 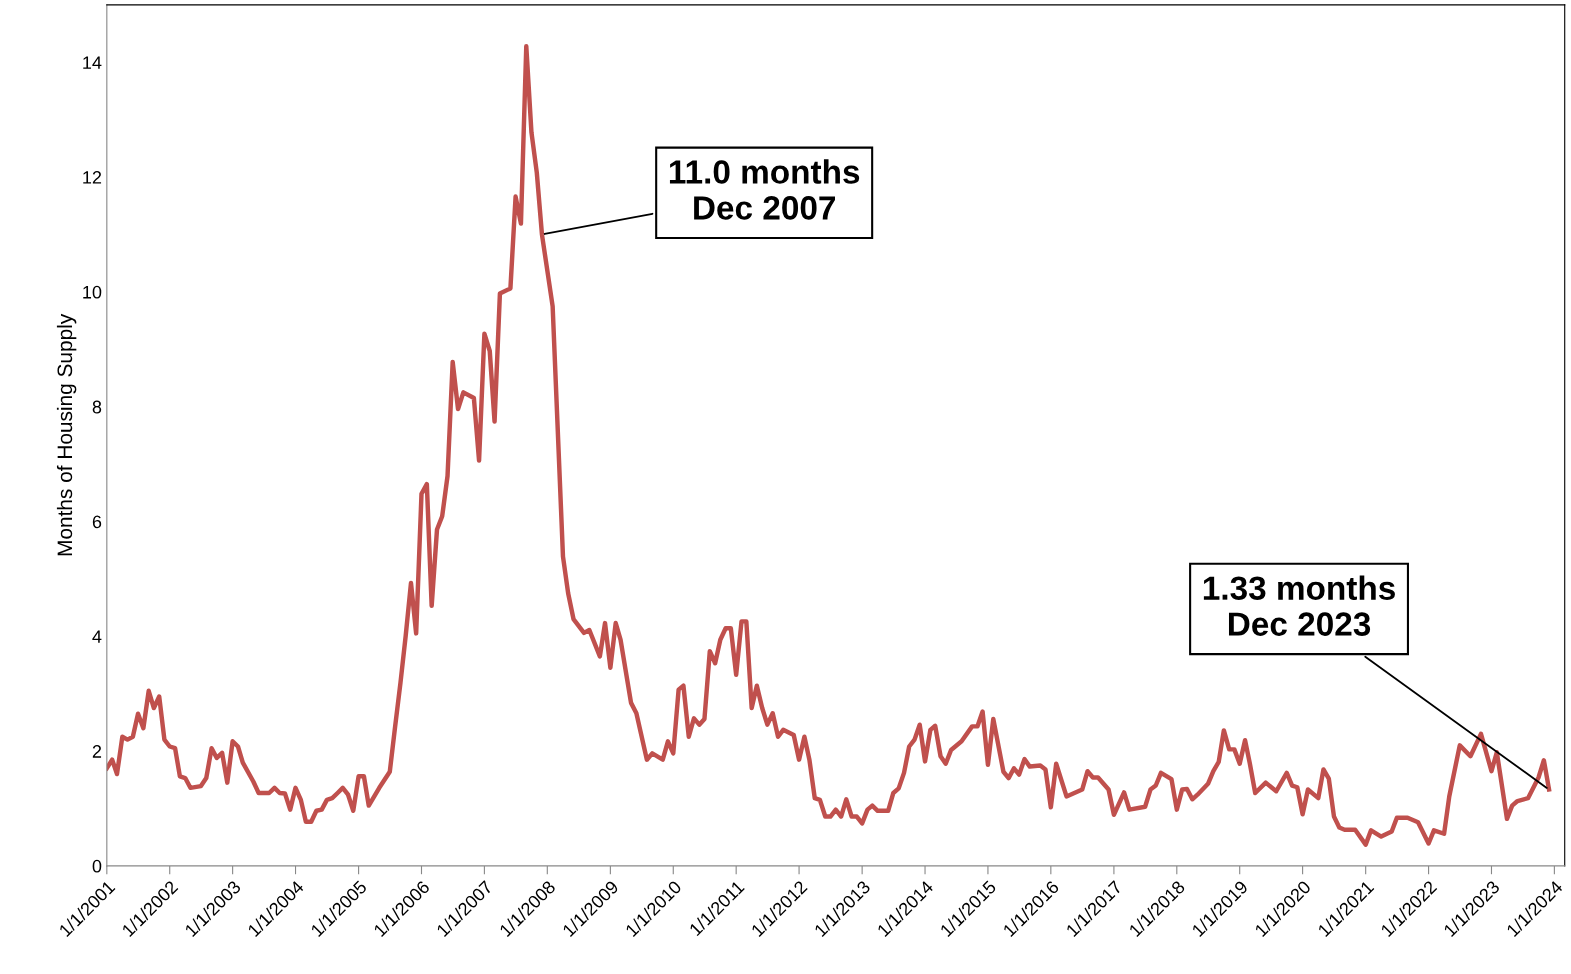 I want to click on y-tick-label: 6, so click(x=97, y=522).